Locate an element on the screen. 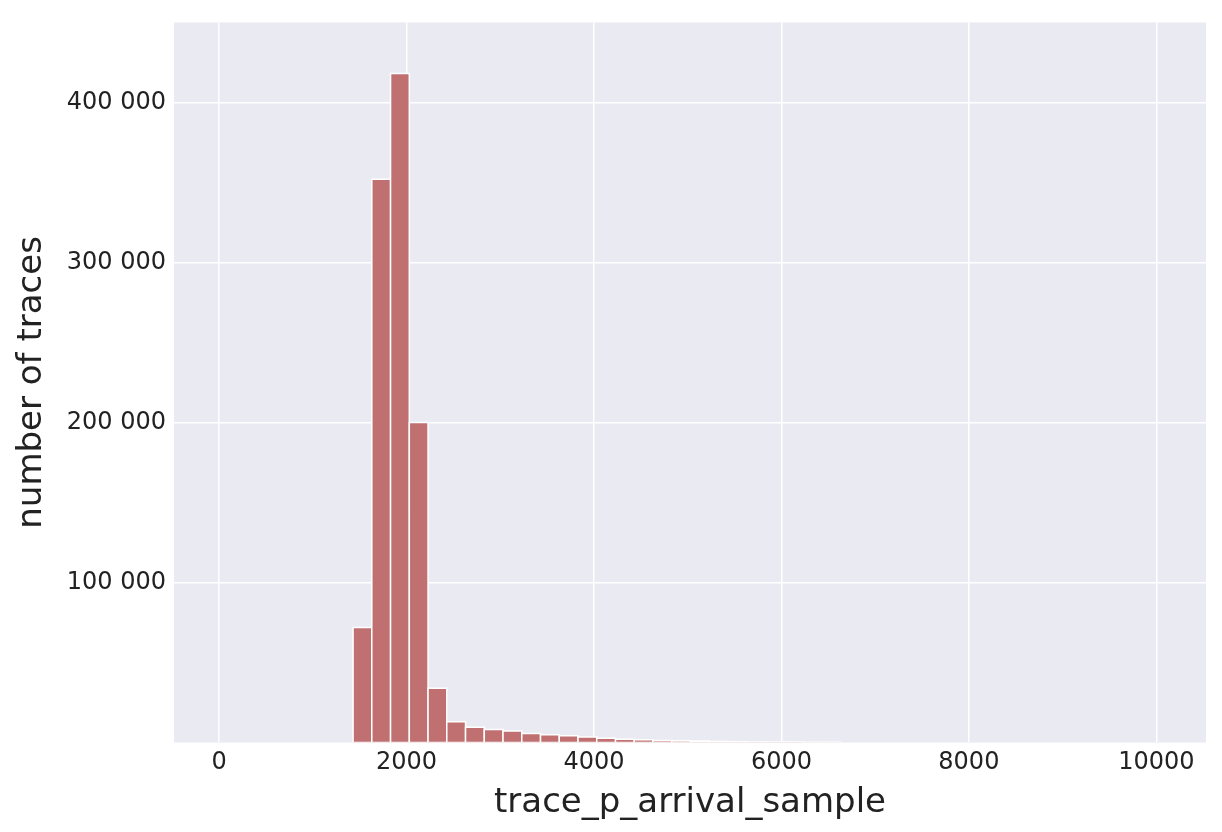  x-axis-title: trace_p_arrival_sample is located at coordinates (690, 800).